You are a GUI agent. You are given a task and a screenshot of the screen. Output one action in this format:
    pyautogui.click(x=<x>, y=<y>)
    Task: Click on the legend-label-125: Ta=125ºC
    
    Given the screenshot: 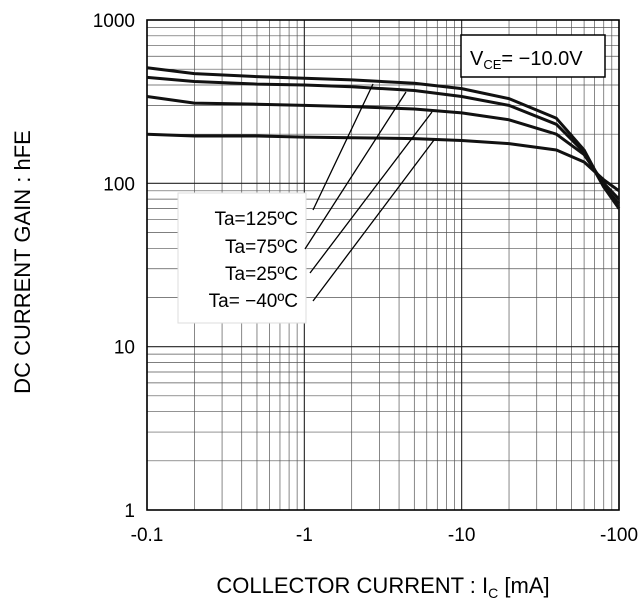 What is the action you would take?
    pyautogui.click(x=256, y=219)
    